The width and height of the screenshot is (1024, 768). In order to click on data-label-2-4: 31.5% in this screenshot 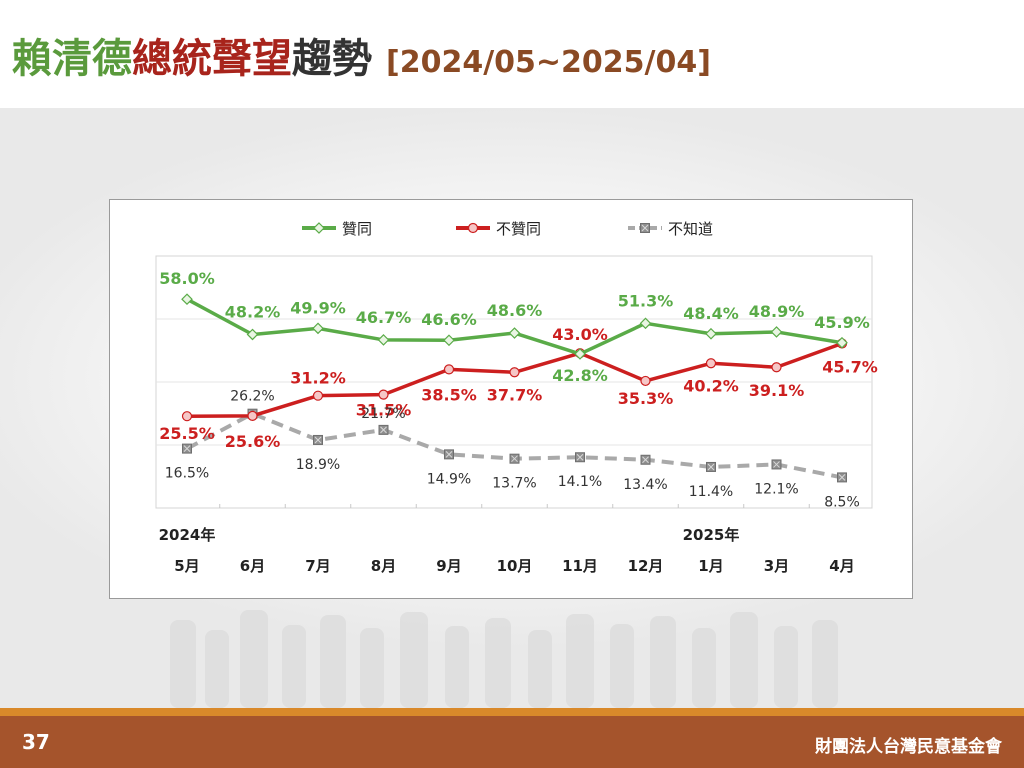, I will do `click(384, 410)`.